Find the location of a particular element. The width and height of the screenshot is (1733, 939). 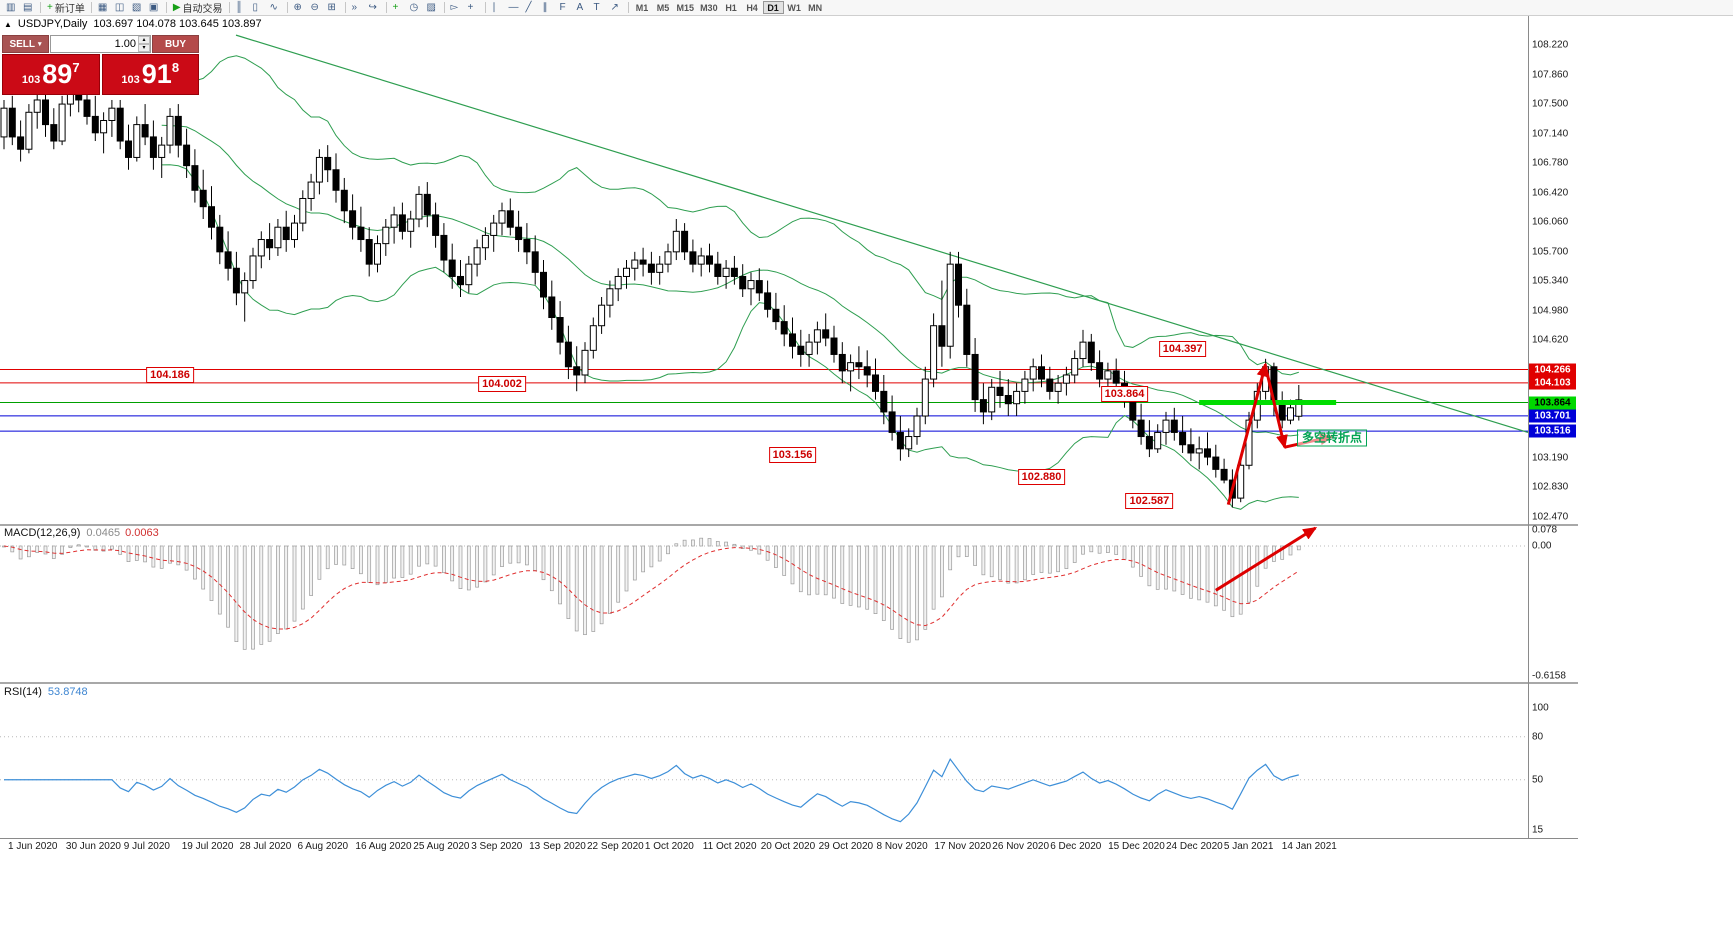

one-click-collapse-icon: ▲ is located at coordinates (8, 24).